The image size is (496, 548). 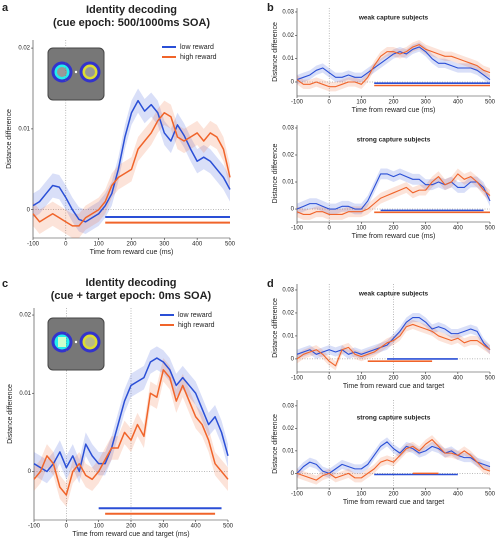 I want to click on panel-label: a, so click(x=5, y=8).